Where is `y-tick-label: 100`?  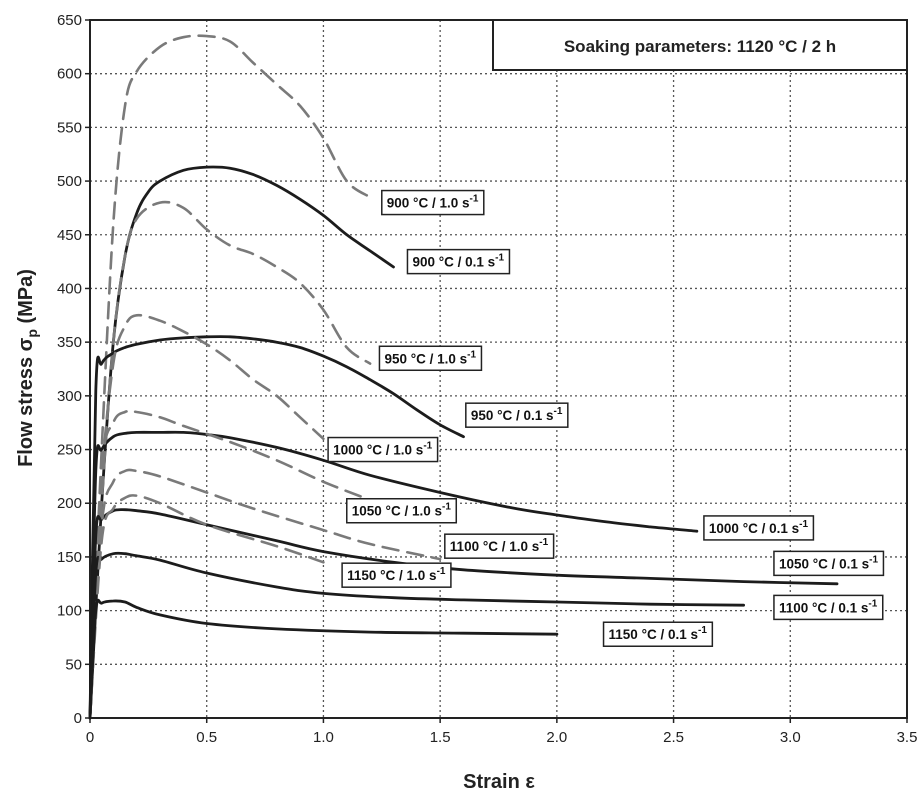
y-tick-label: 100 is located at coordinates (69, 611).